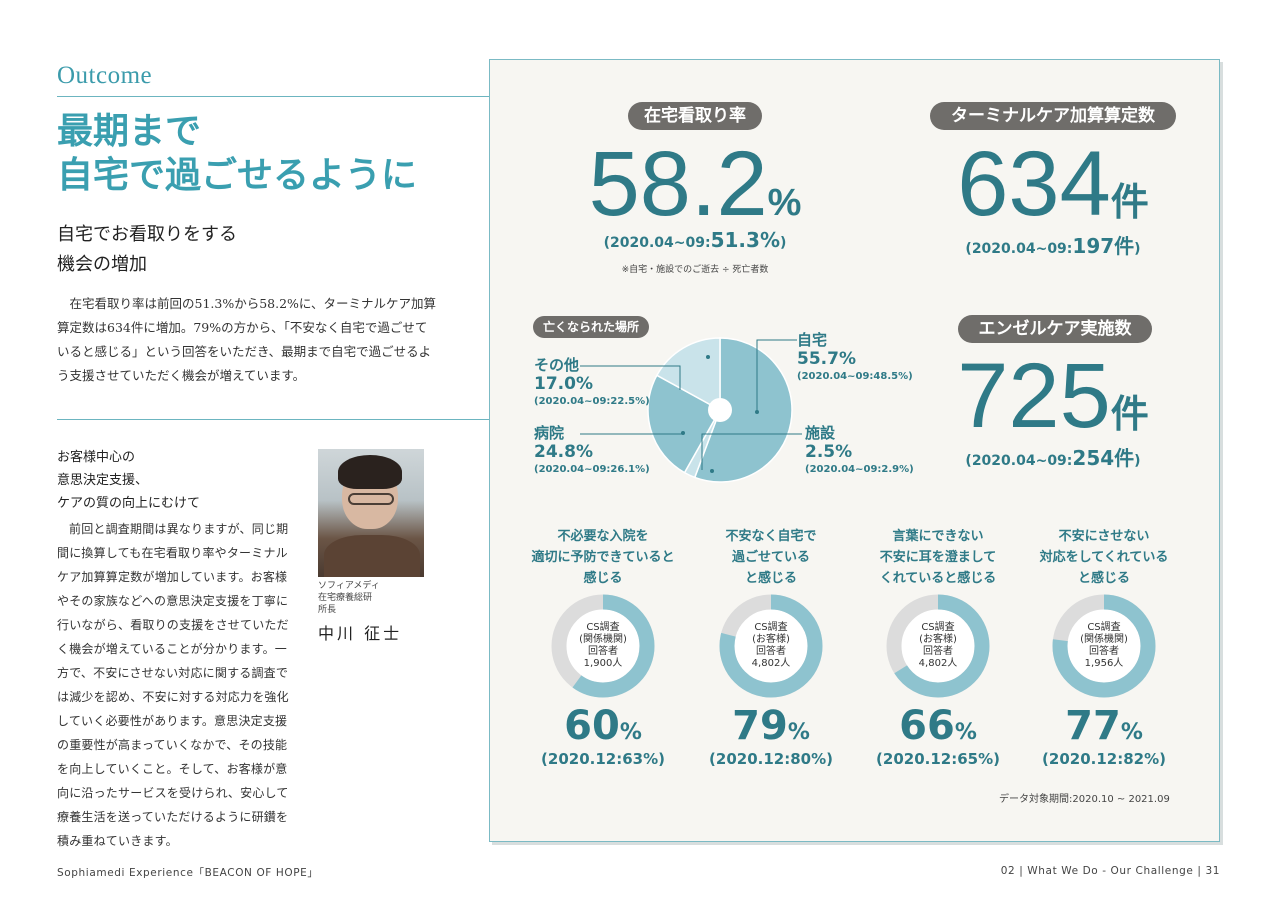 This screenshot has height=900, width=1280. What do you see at coordinates (592, 469) in the screenshot?
I see `pie-prev-hospital: (2020.04~09:26.1%)` at bounding box center [592, 469].